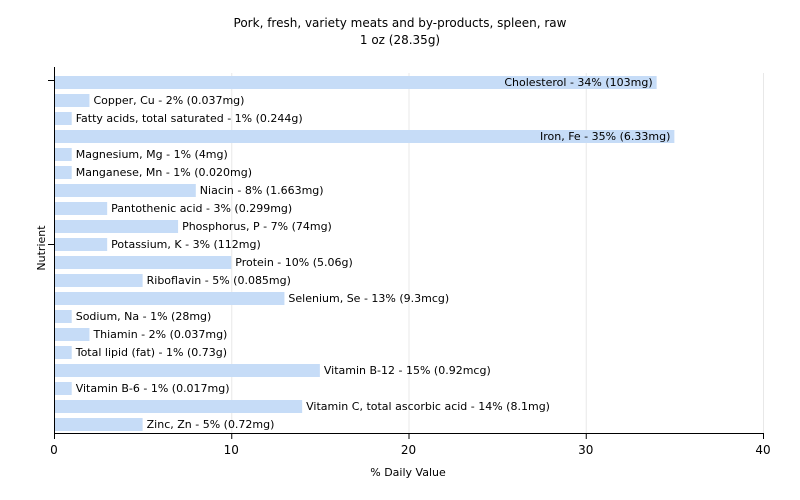 This screenshot has width=800, height=500. What do you see at coordinates (151, 352) in the screenshot?
I see `bar-label: Total lipid (fat) - 1% (0.73g)` at bounding box center [151, 352].